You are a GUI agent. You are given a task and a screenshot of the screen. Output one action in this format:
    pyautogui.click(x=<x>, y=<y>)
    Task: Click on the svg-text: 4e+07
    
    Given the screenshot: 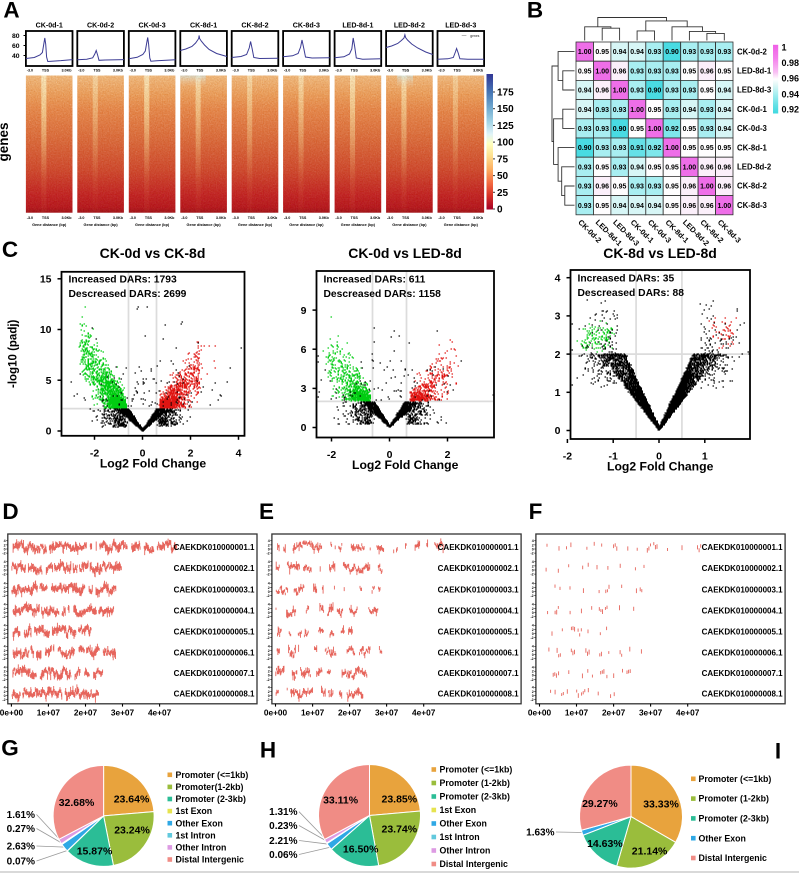 What is the action you would take?
    pyautogui.click(x=424, y=712)
    